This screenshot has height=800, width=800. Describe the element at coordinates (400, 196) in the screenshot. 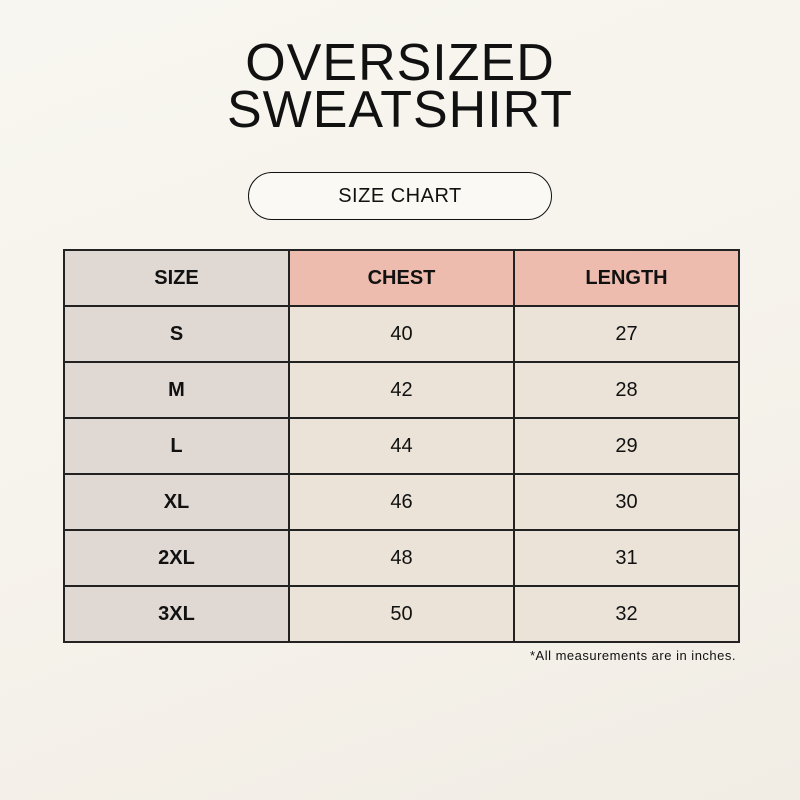

I see `size-chart-label: SIZE CHART` at that location.